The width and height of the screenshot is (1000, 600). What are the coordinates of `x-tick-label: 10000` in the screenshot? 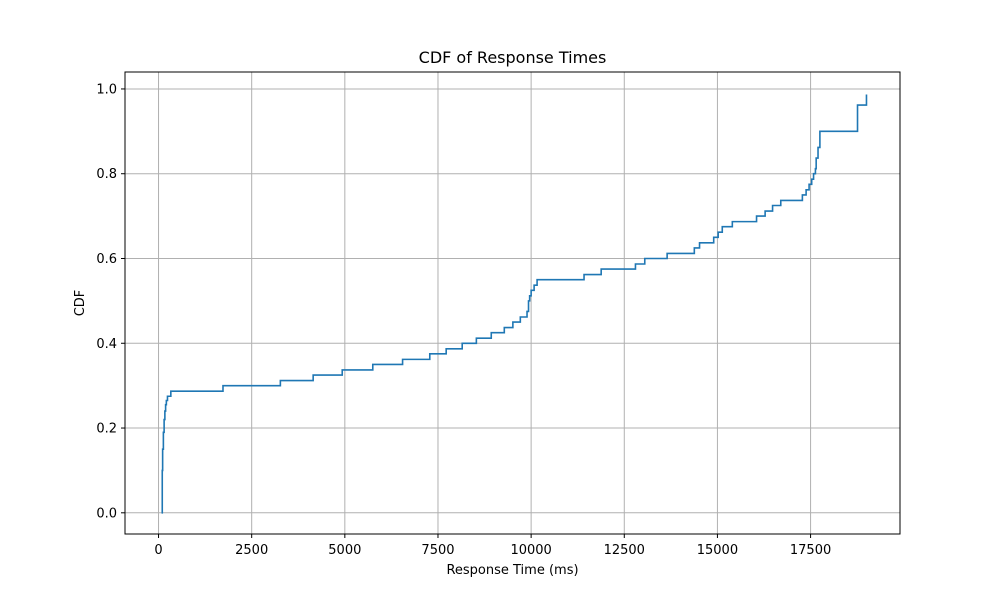 It's located at (530, 550).